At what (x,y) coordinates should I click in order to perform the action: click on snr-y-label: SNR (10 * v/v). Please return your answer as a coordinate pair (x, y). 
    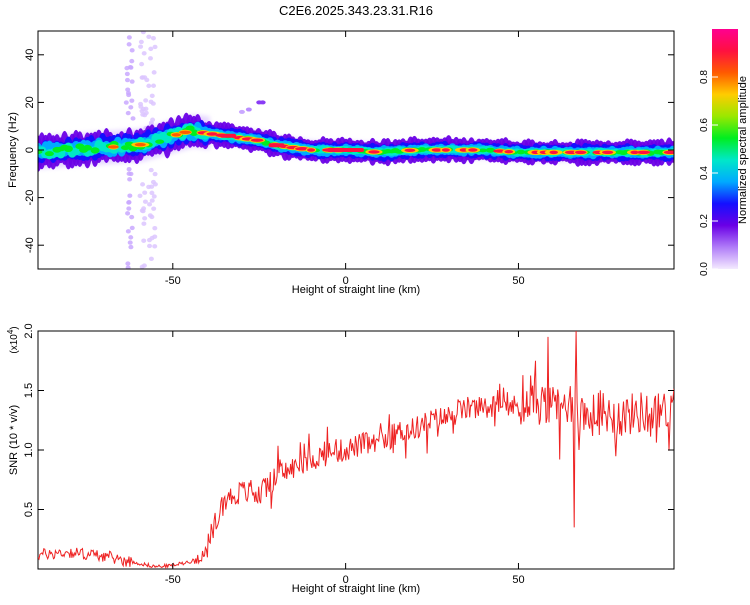
    Looking at the image, I should click on (14, 440).